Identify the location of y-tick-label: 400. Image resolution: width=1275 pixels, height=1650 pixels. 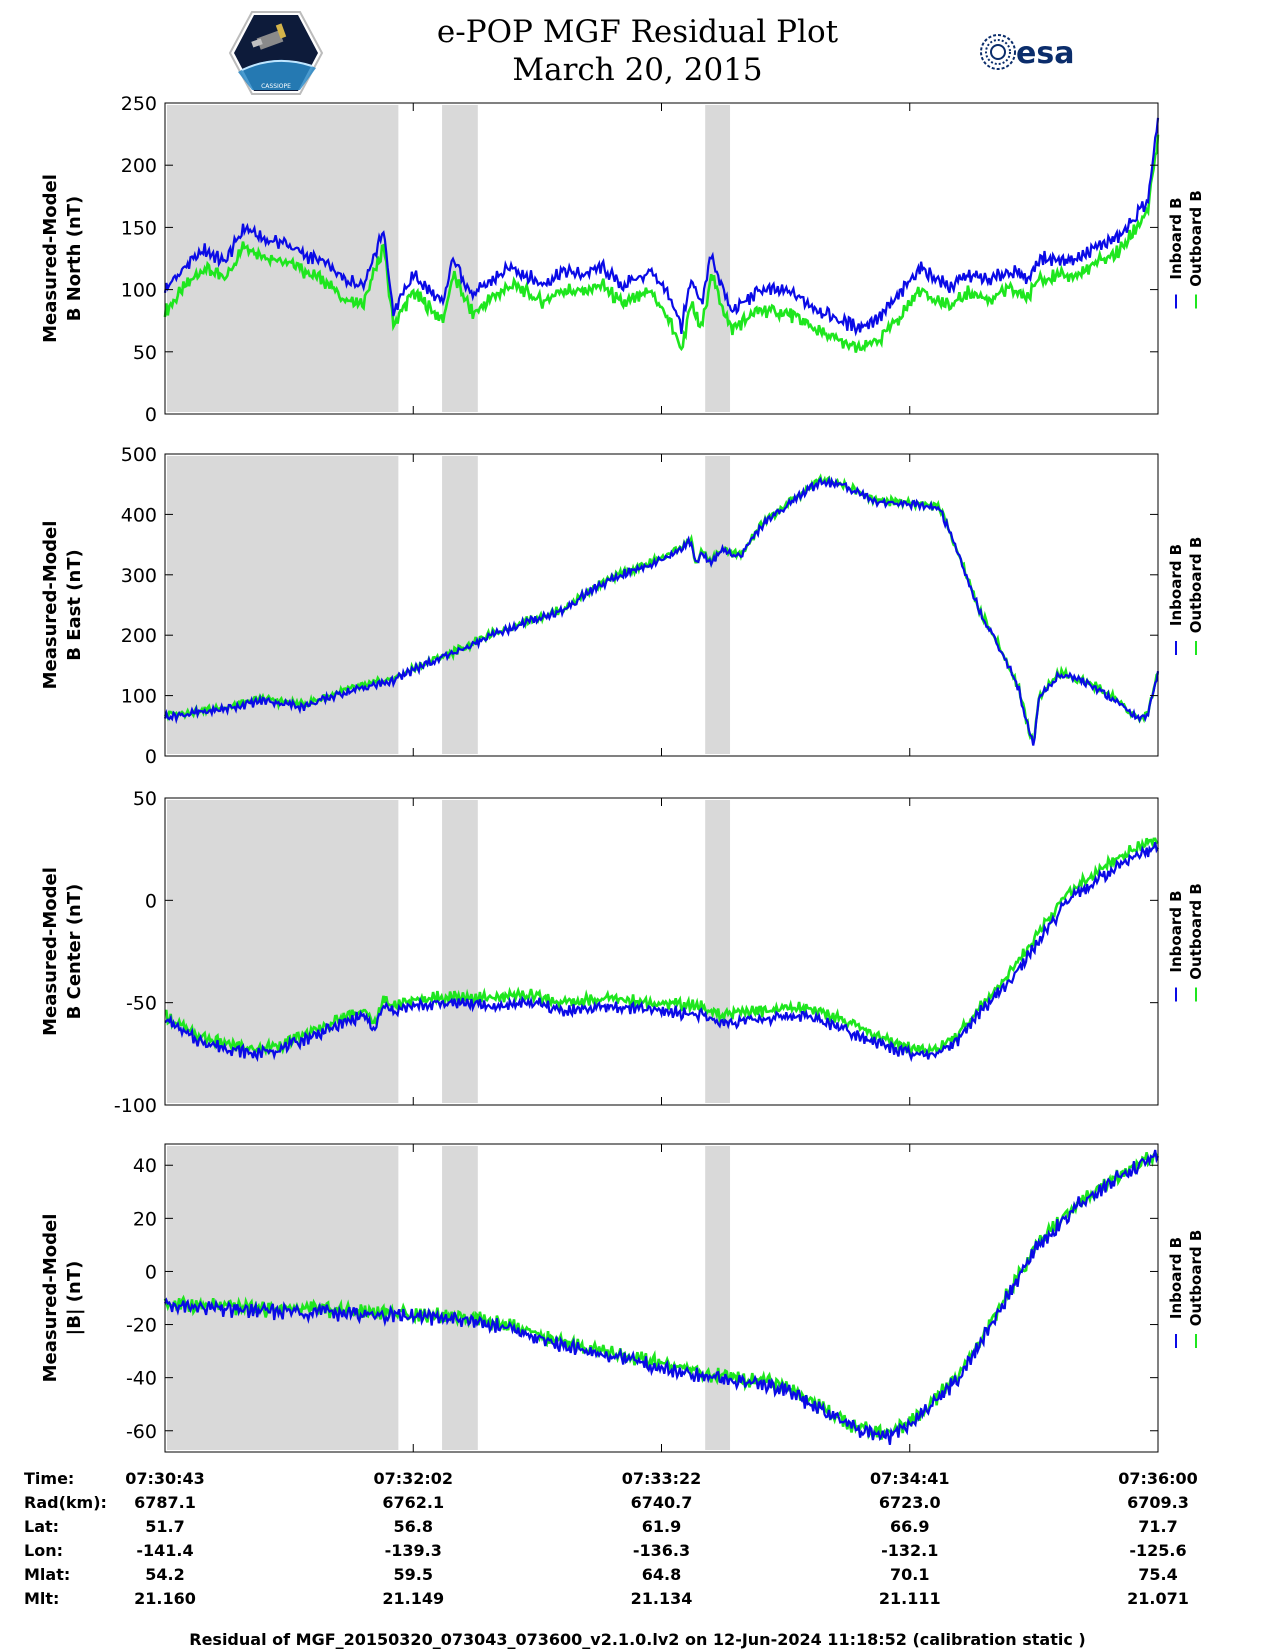
(139, 515).